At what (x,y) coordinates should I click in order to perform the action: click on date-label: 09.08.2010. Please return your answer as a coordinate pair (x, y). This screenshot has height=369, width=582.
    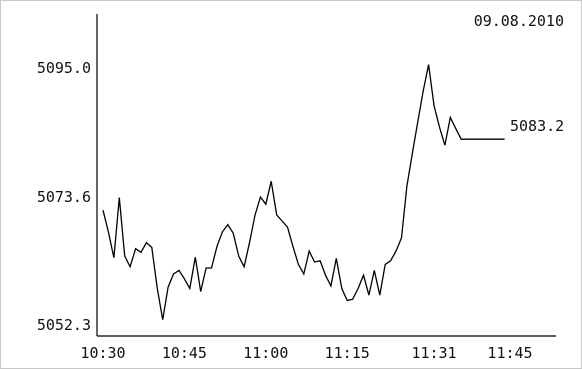
    Looking at the image, I should click on (519, 21).